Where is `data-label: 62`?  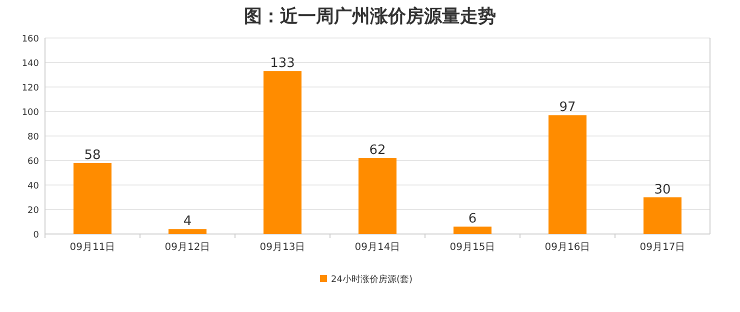 data-label: 62 is located at coordinates (377, 150).